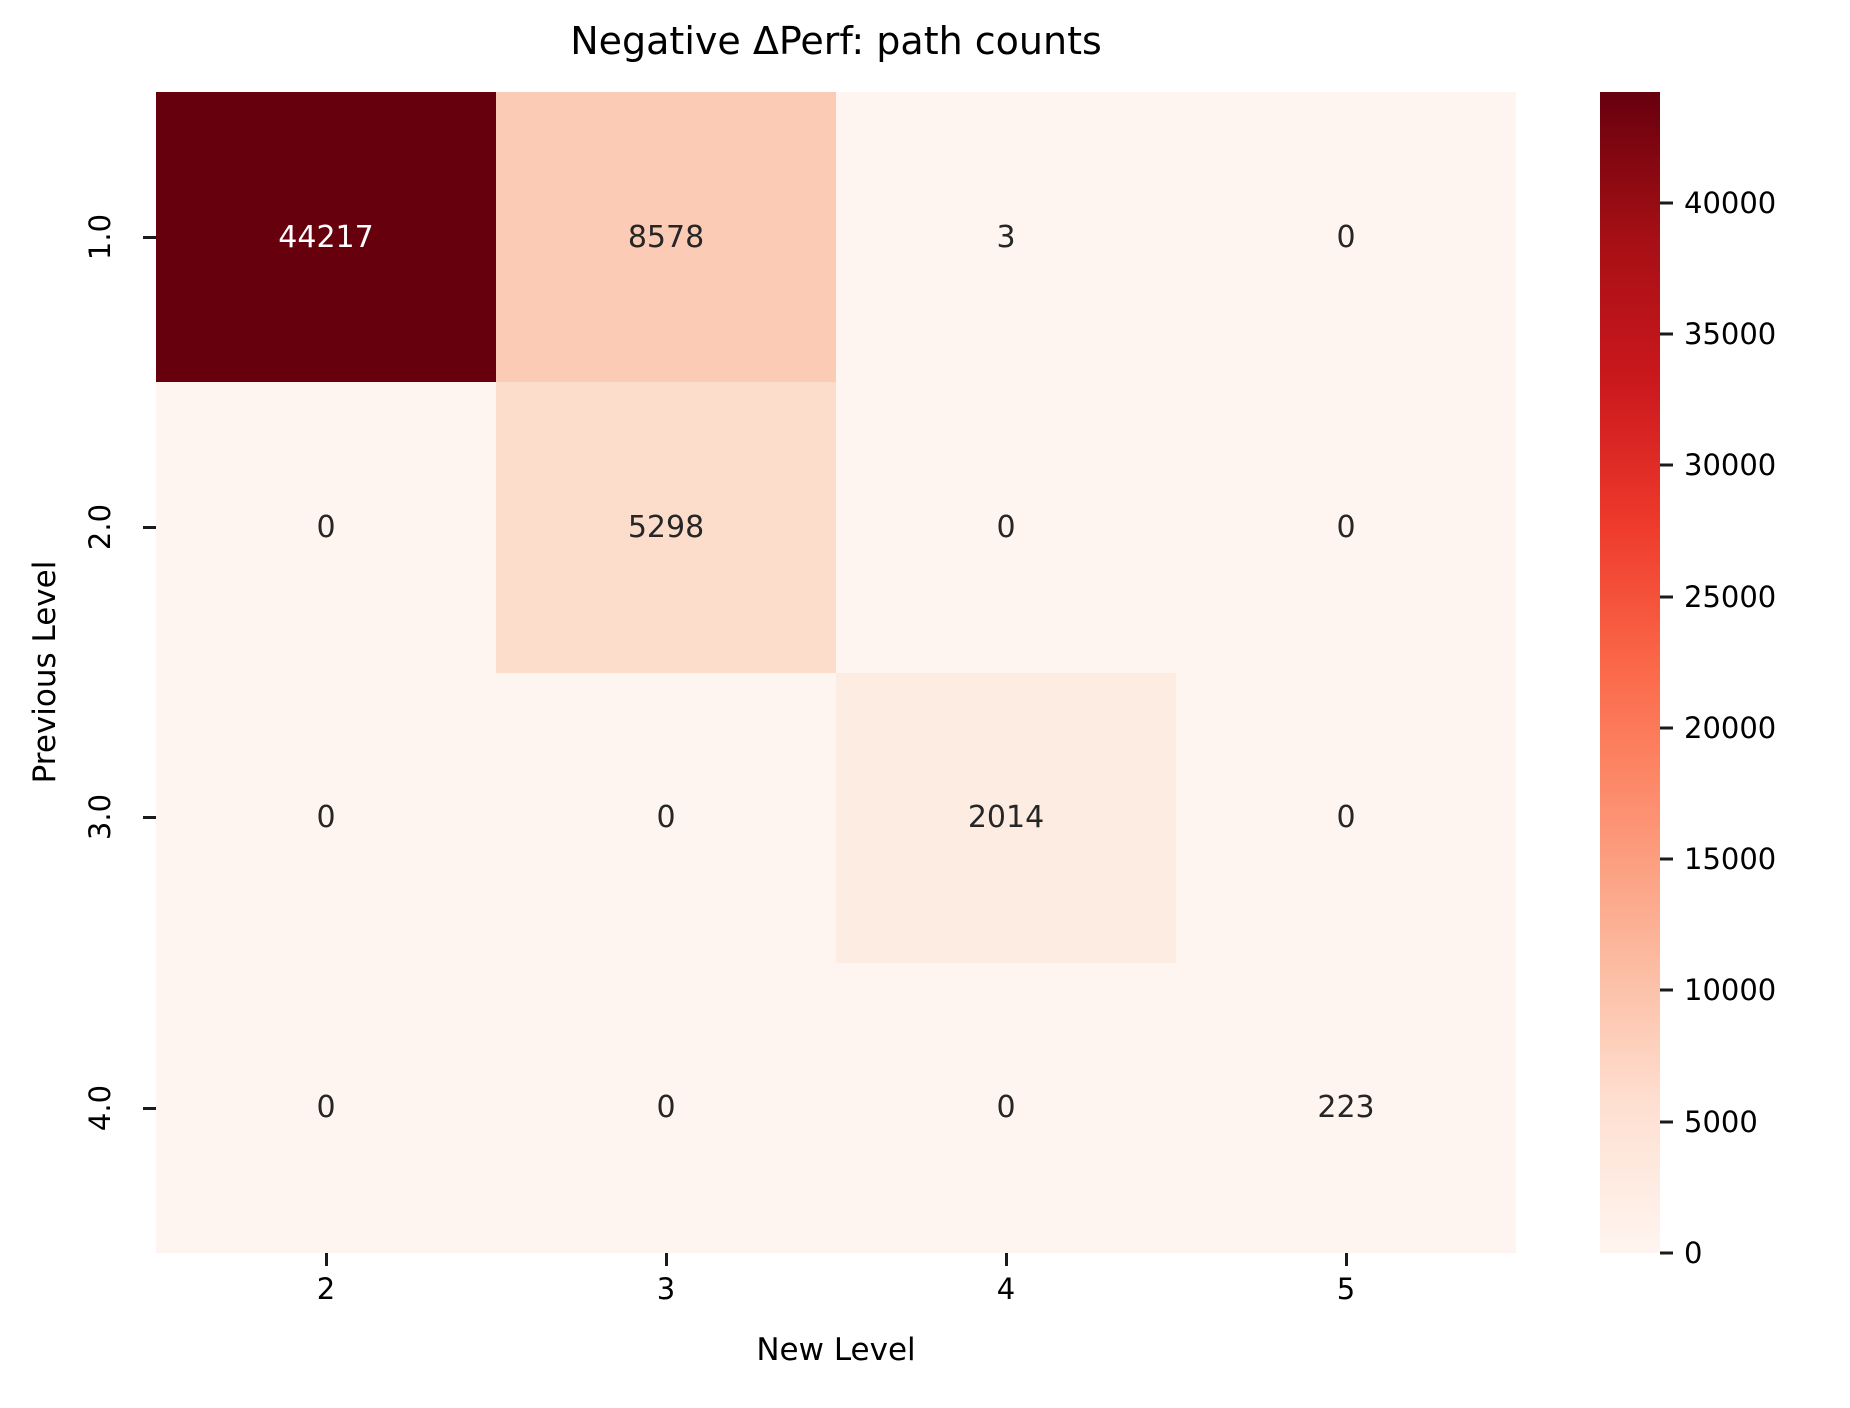 The height and width of the screenshot is (1408, 1850). Describe the element at coordinates (326, 1289) in the screenshot. I see `x-tick-label: 2` at that location.